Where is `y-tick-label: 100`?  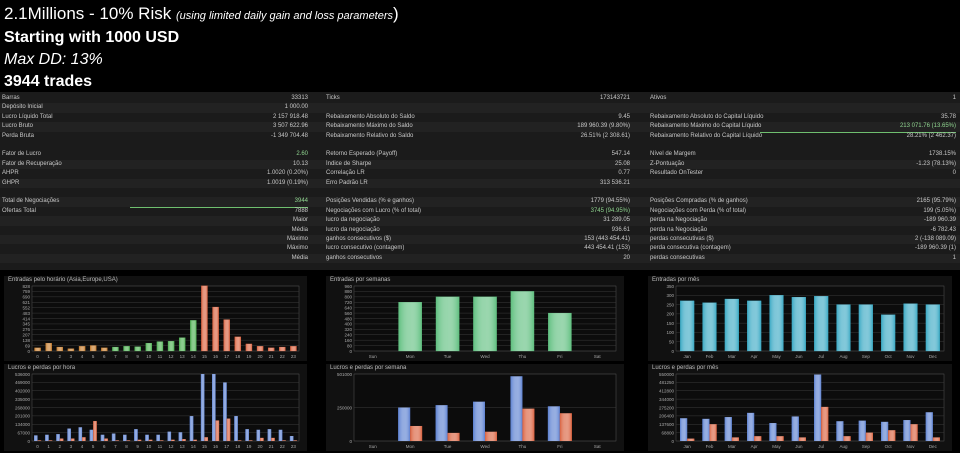
y-tick-label: 100 is located at coordinates (670, 332).